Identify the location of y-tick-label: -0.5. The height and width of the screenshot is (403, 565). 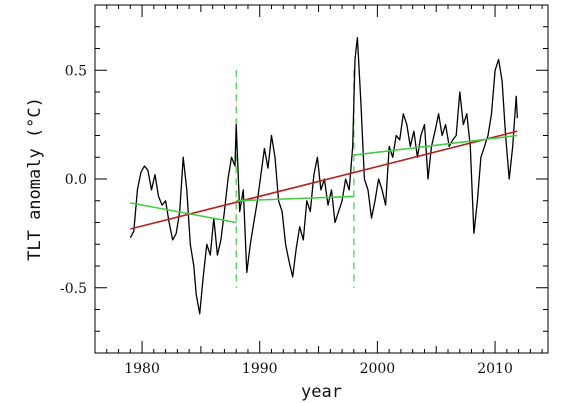
(73, 289).